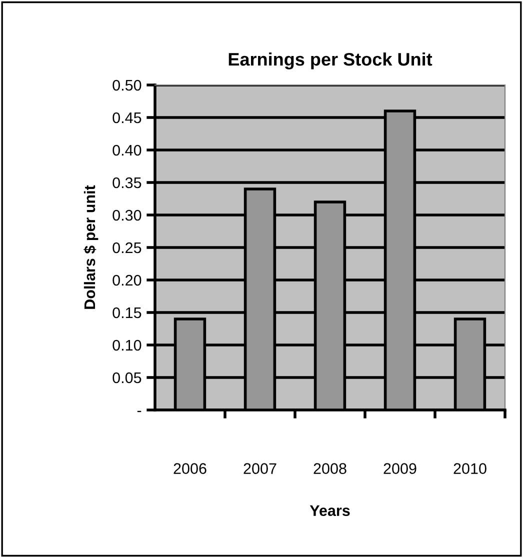 The image size is (523, 558). I want to click on y-tick-label: 0.40, so click(127, 150).